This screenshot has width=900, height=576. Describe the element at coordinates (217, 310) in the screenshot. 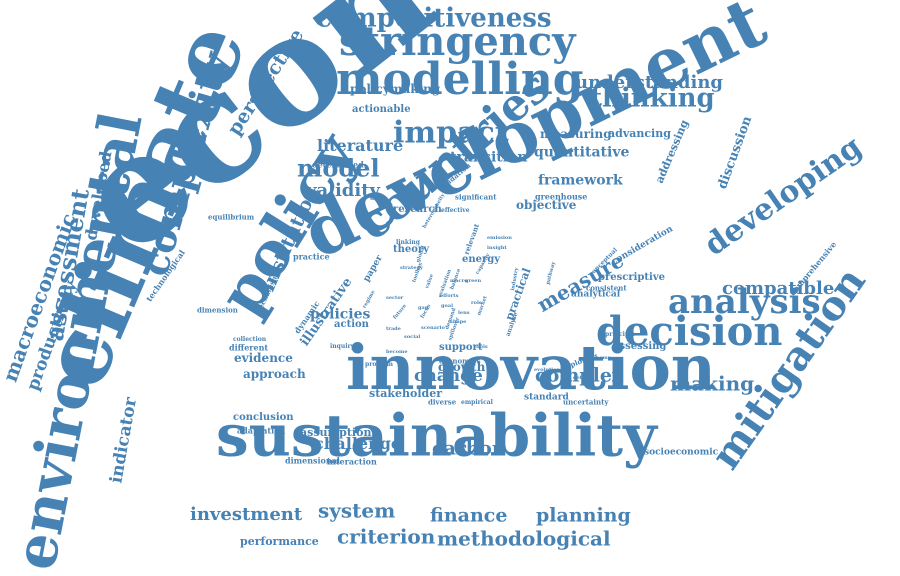

I see `cloud-word-dimension: dimension` at that location.